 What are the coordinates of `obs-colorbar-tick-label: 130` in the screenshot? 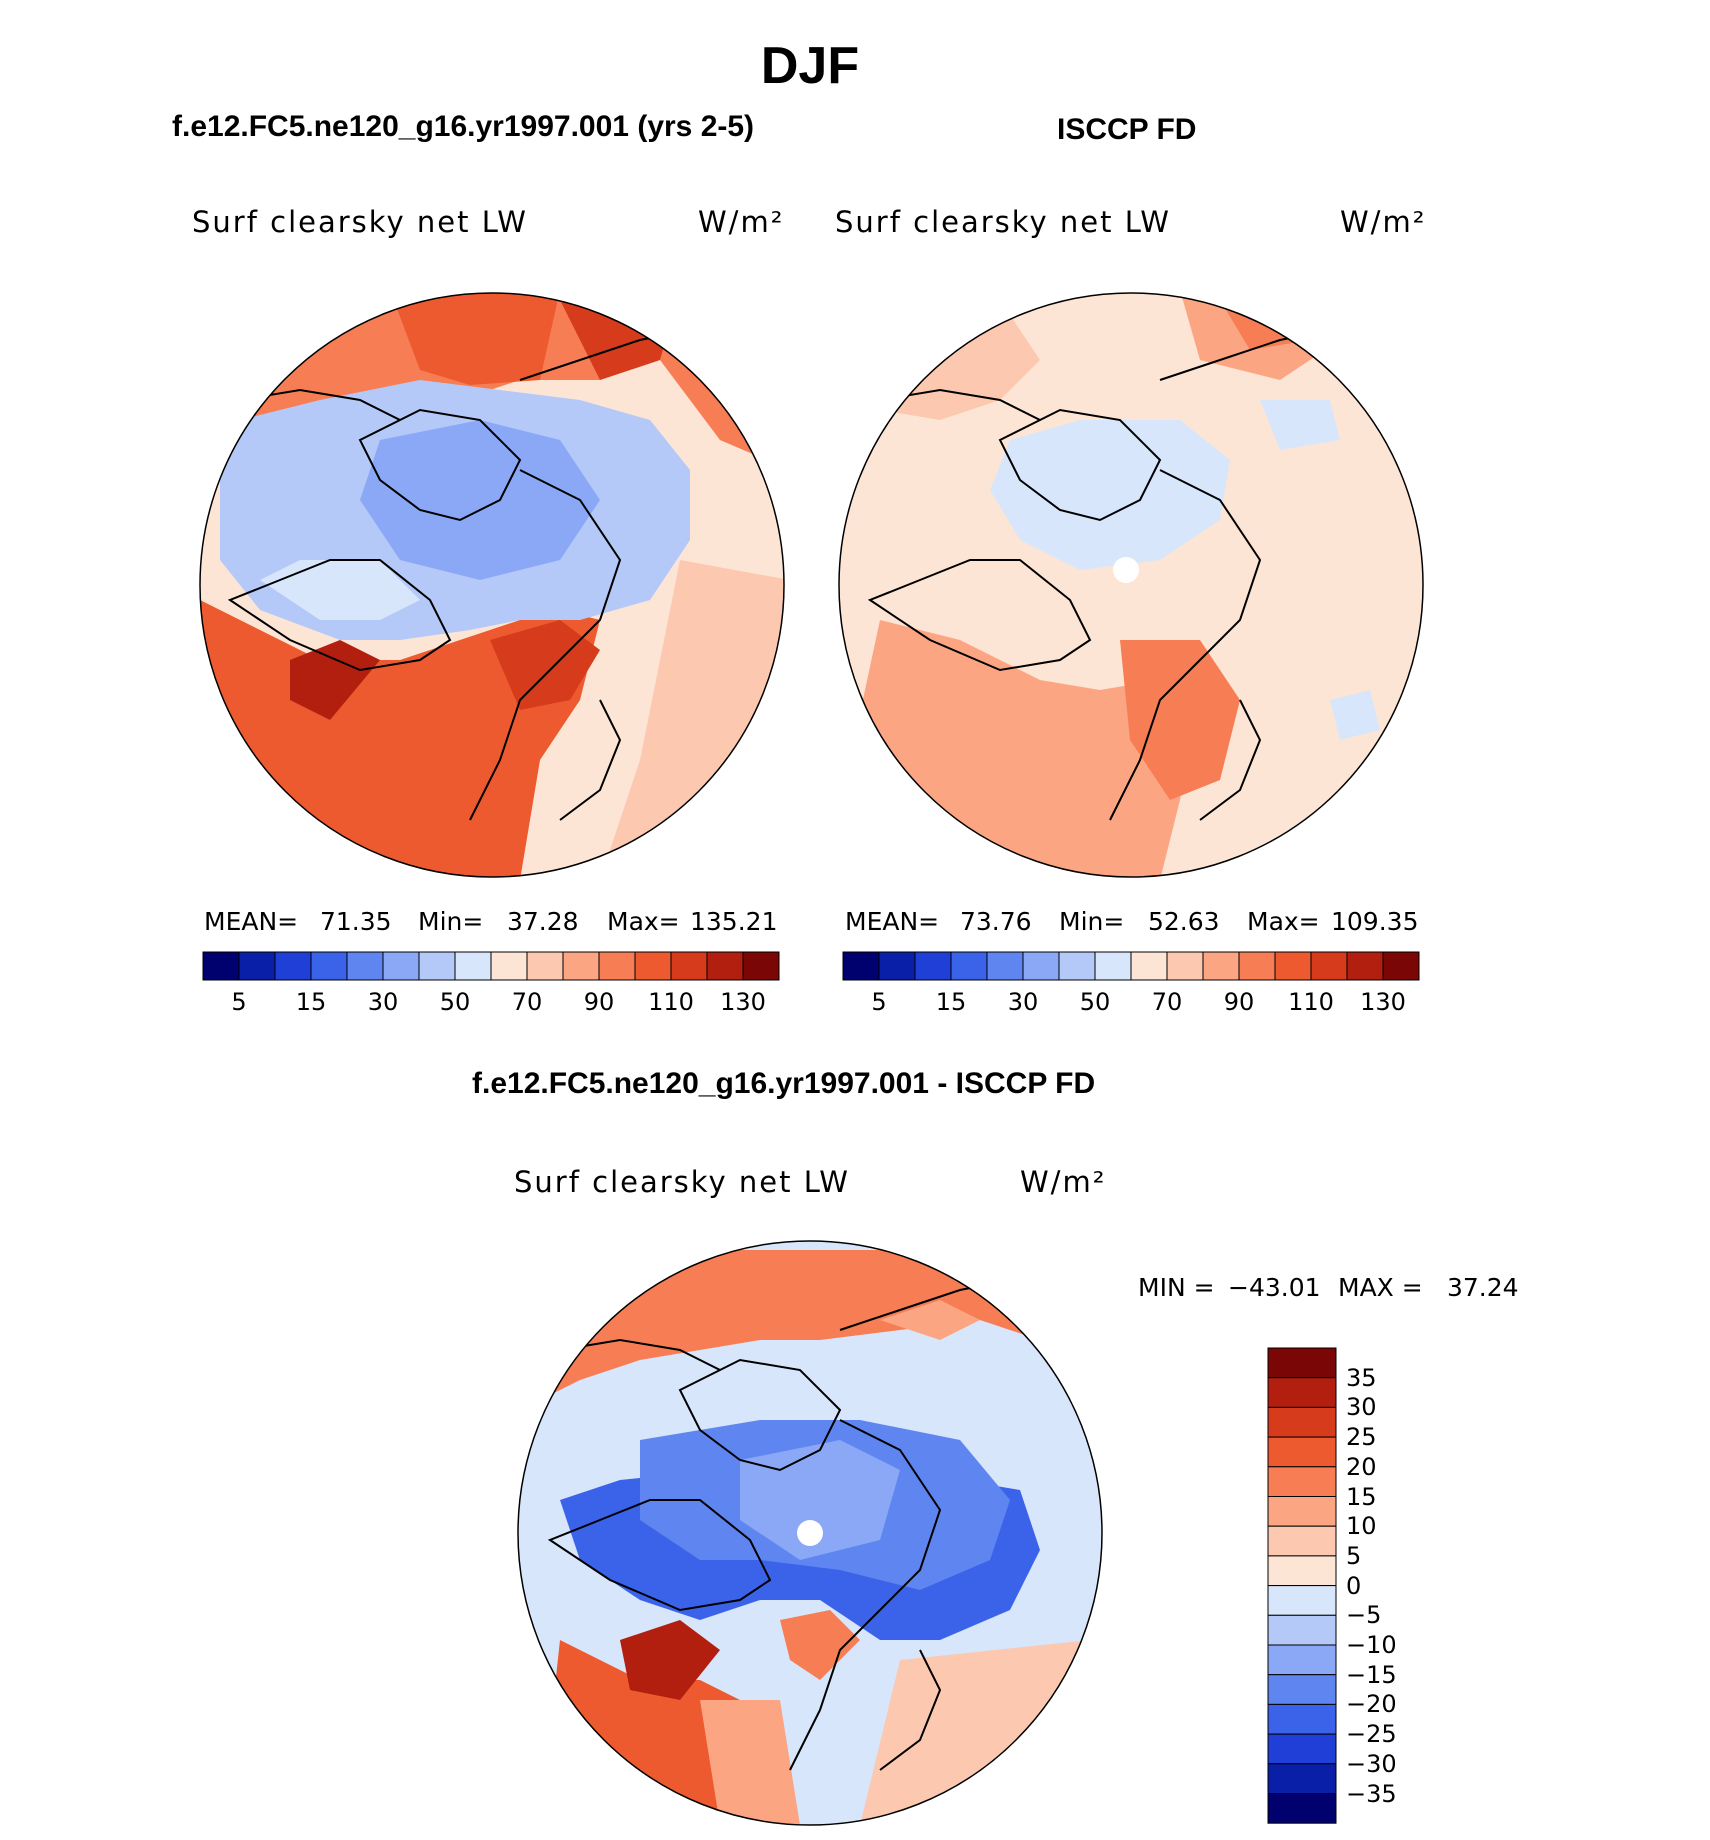 It's located at (1383, 1002).